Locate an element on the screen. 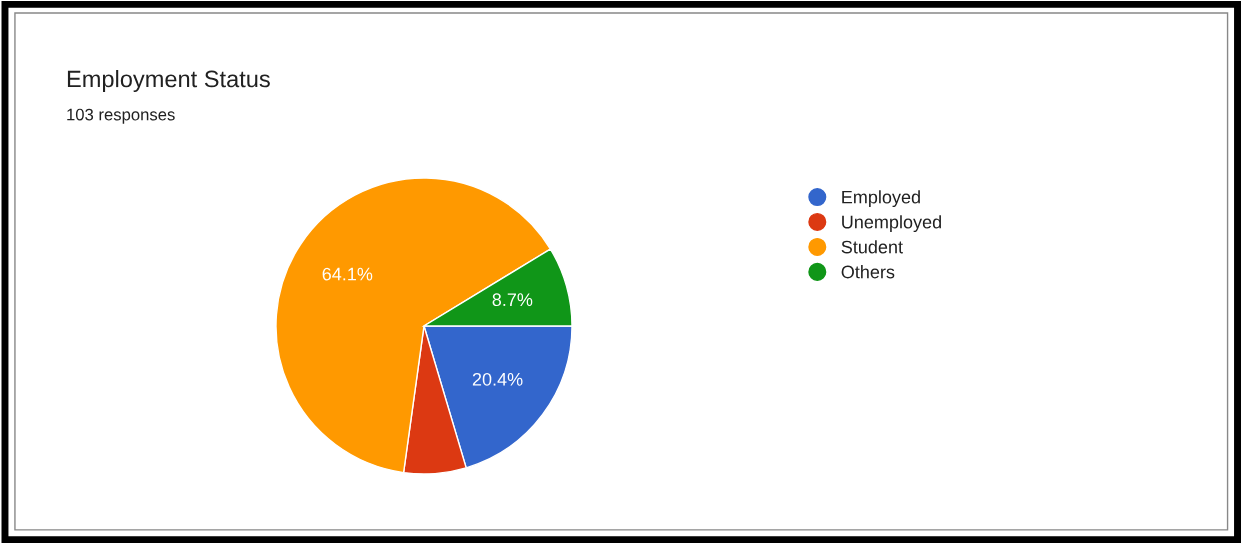  data-label: 20.4% is located at coordinates (497, 379).